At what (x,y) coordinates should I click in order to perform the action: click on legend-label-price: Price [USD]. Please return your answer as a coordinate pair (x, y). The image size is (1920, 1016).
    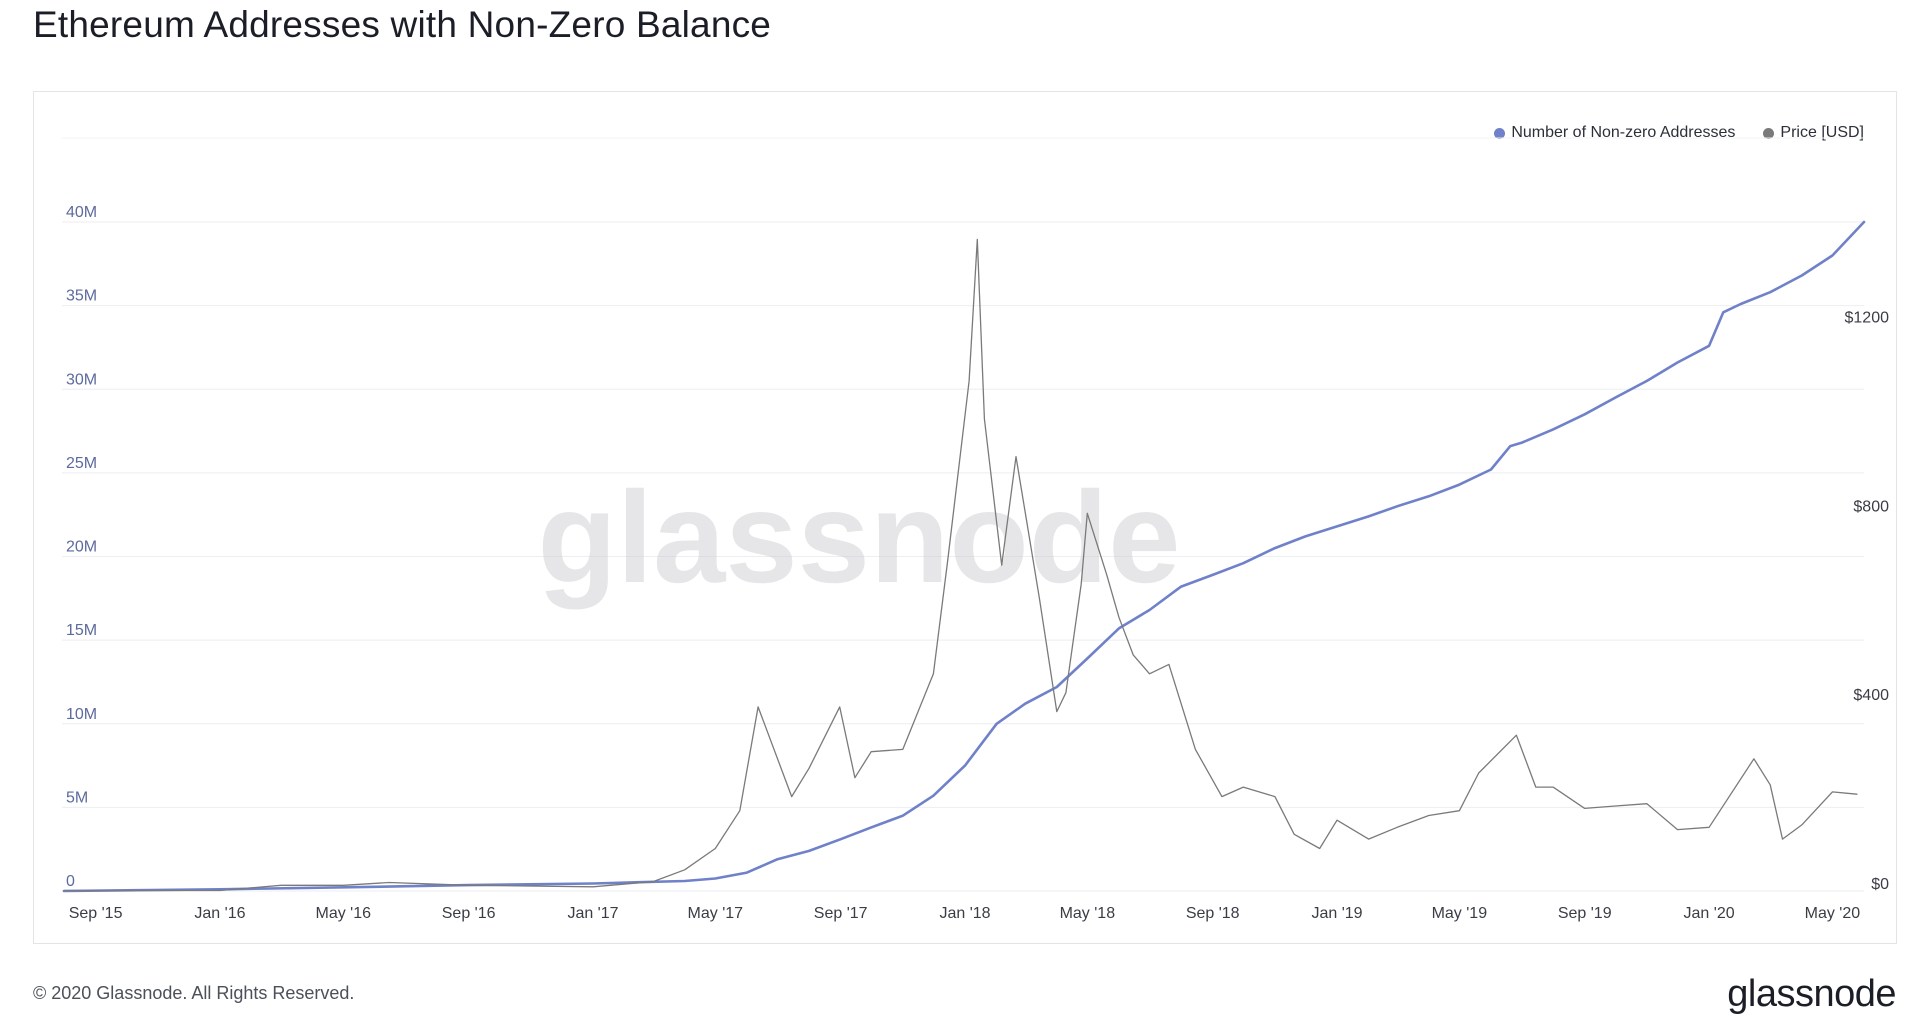
    Looking at the image, I should click on (1822, 132).